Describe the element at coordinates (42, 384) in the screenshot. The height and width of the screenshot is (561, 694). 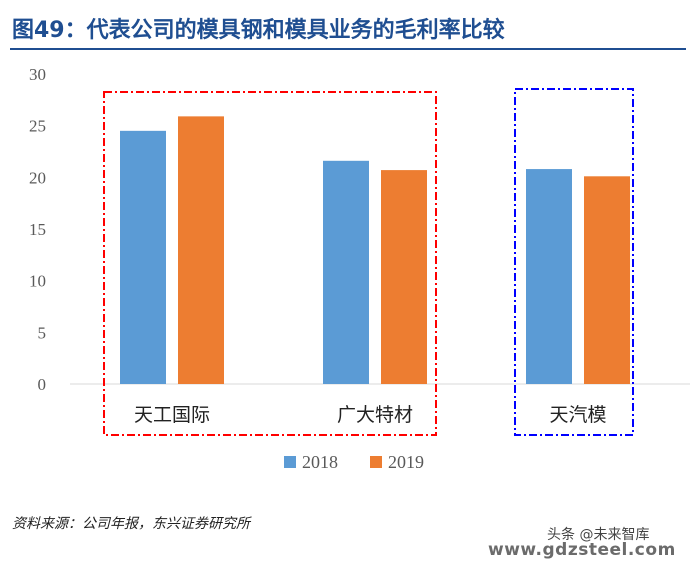
I see `y-tick-label: 0` at that location.